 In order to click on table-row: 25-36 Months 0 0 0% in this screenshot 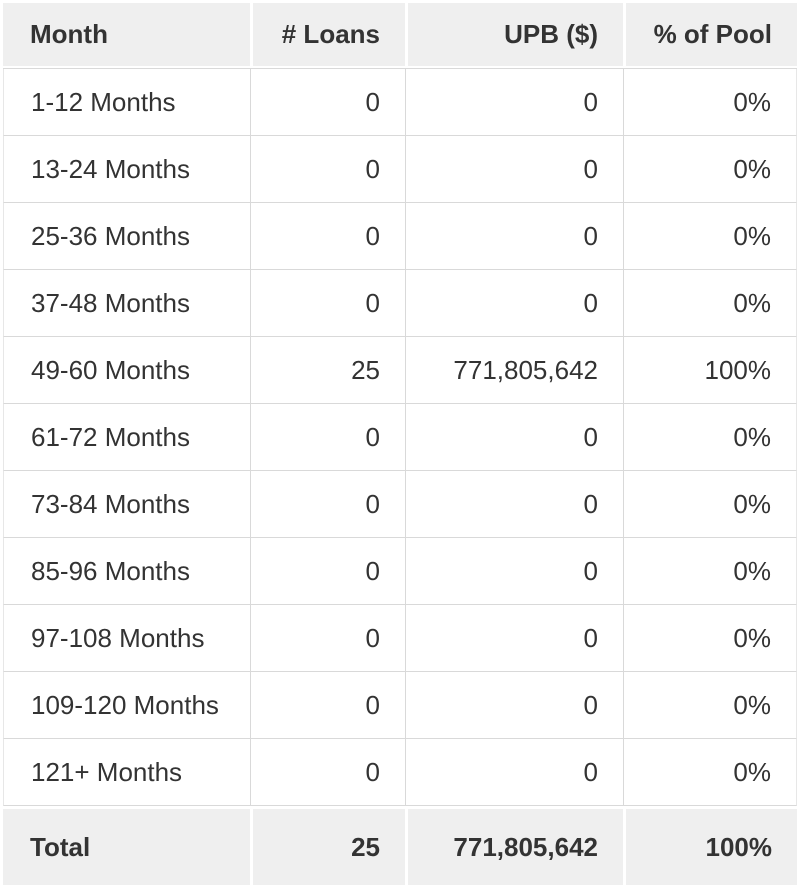, I will do `click(400, 236)`.